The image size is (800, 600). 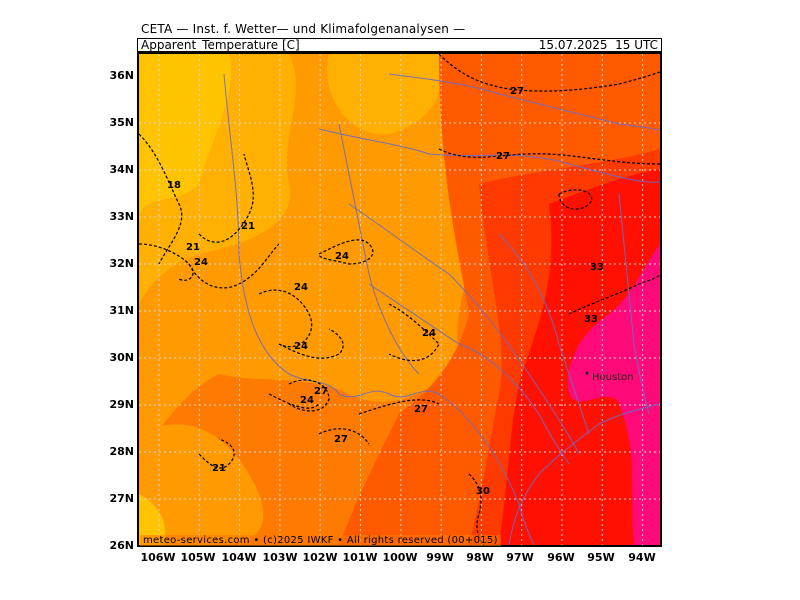 I want to click on contour-27-e, so click(x=344, y=436).